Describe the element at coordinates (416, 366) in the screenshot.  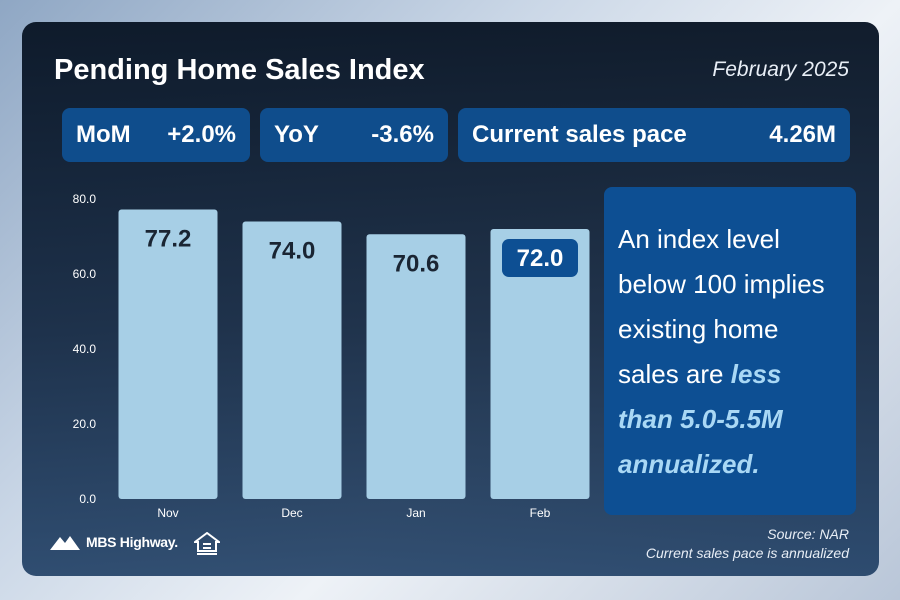
I see `bar-jan` at that location.